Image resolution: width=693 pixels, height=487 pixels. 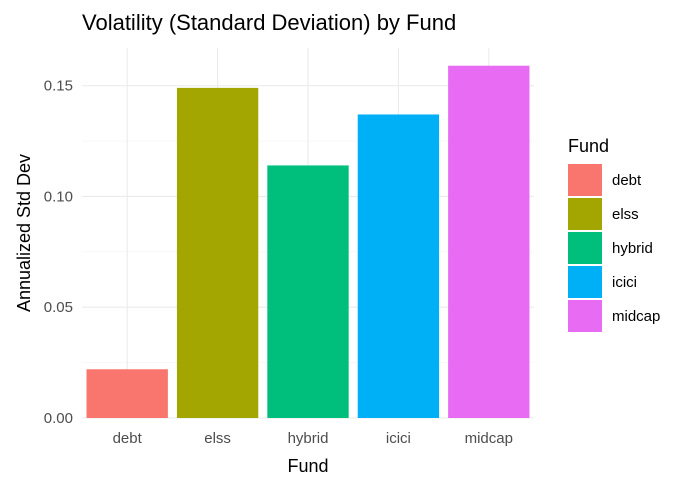 I want to click on legend-label: elss, so click(x=625, y=214).